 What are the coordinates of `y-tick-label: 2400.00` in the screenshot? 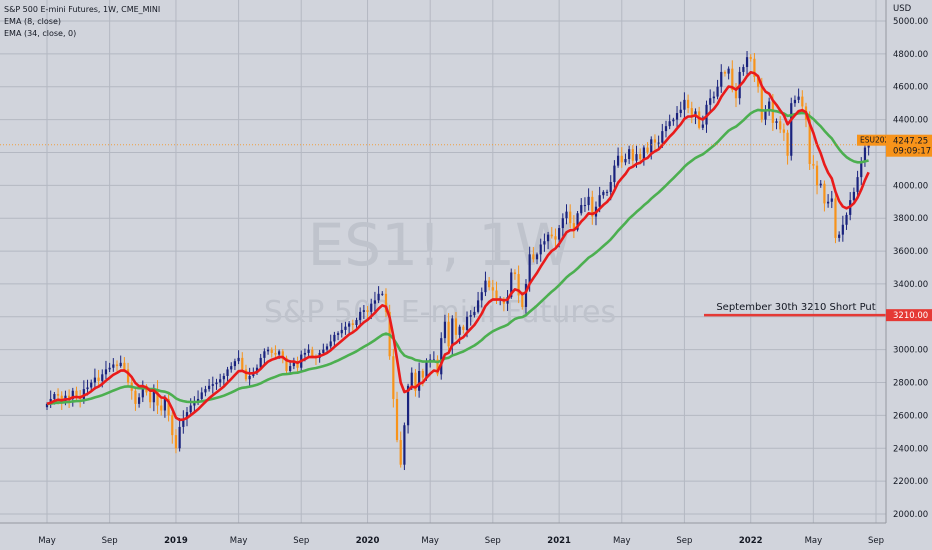 It's located at (910, 449).